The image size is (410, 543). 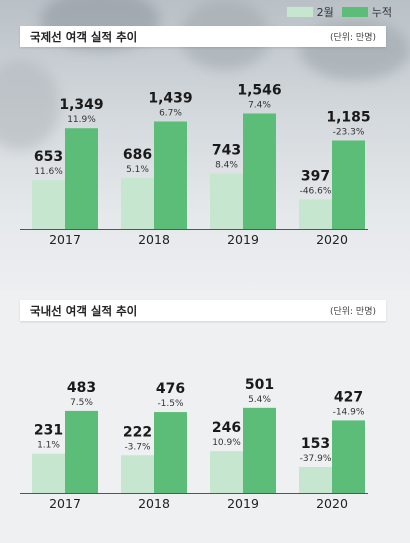 What do you see at coordinates (316, 191) in the screenshot?
I see `international-change-label-monthly-2020: -46.6%` at bounding box center [316, 191].